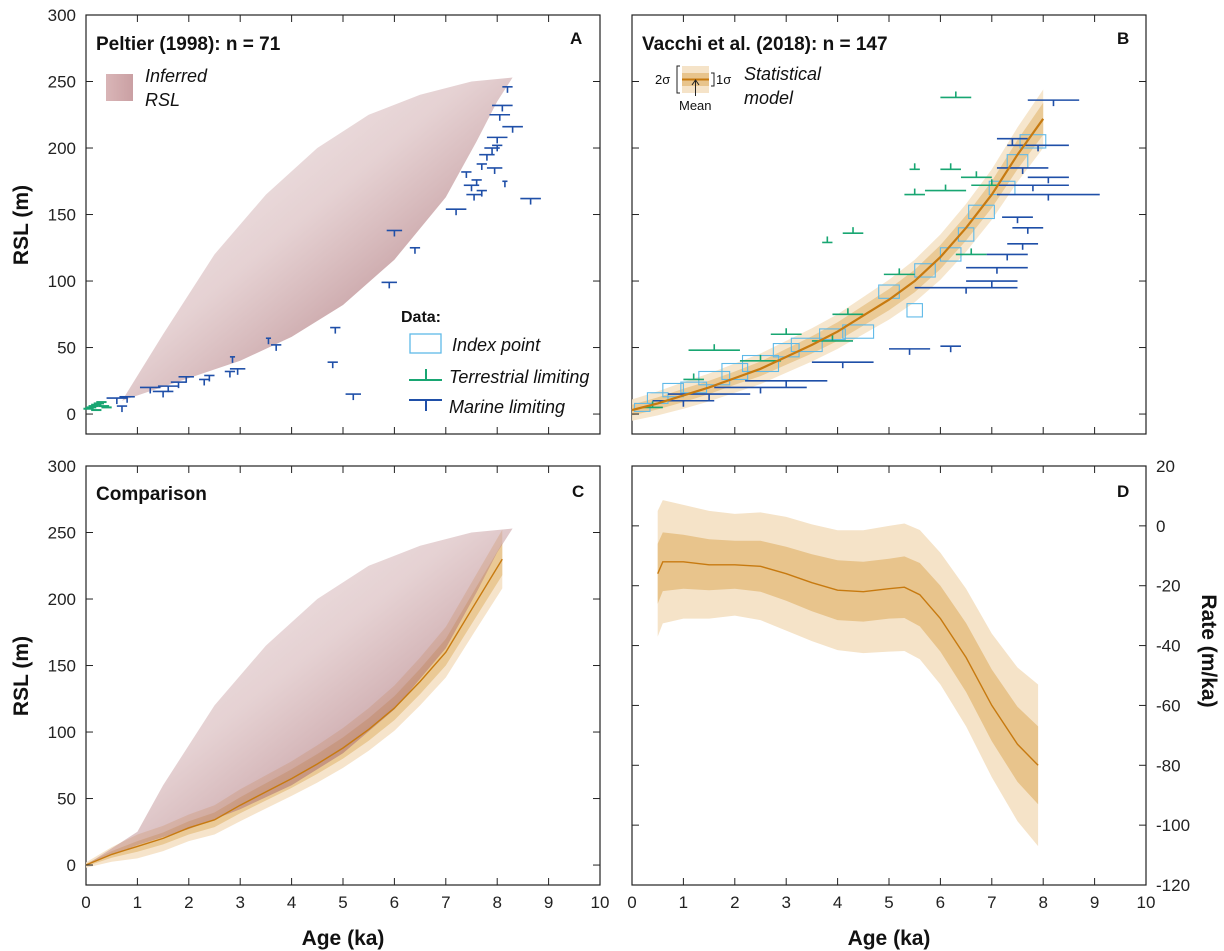 The image size is (1224, 951). Describe the element at coordinates (695, 105) in the screenshot. I see `legend-mean: Mean` at that location.